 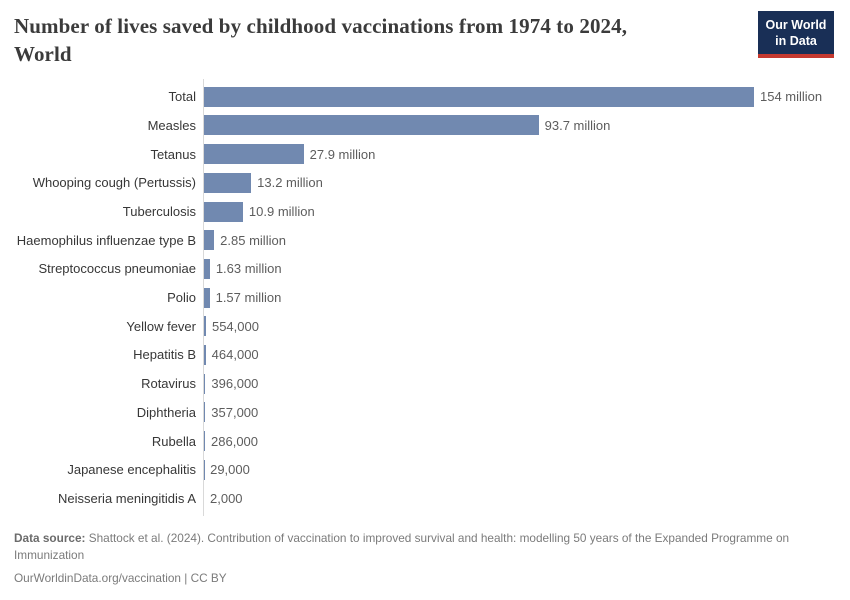 What do you see at coordinates (235, 412) in the screenshot?
I see `value-label: 357,000` at bounding box center [235, 412].